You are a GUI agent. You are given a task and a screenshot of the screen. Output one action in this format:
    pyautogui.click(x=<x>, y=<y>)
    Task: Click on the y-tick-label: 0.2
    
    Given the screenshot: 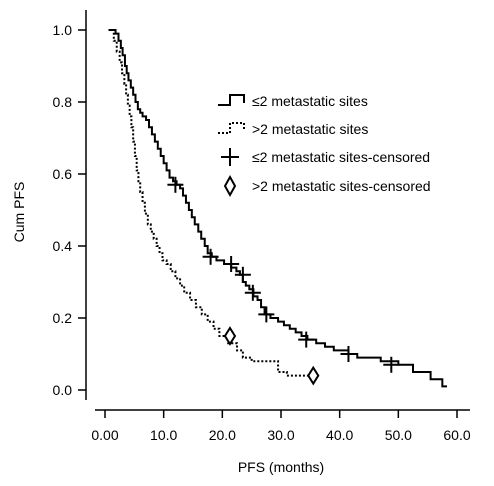 What is the action you would take?
    pyautogui.click(x=63, y=318)
    